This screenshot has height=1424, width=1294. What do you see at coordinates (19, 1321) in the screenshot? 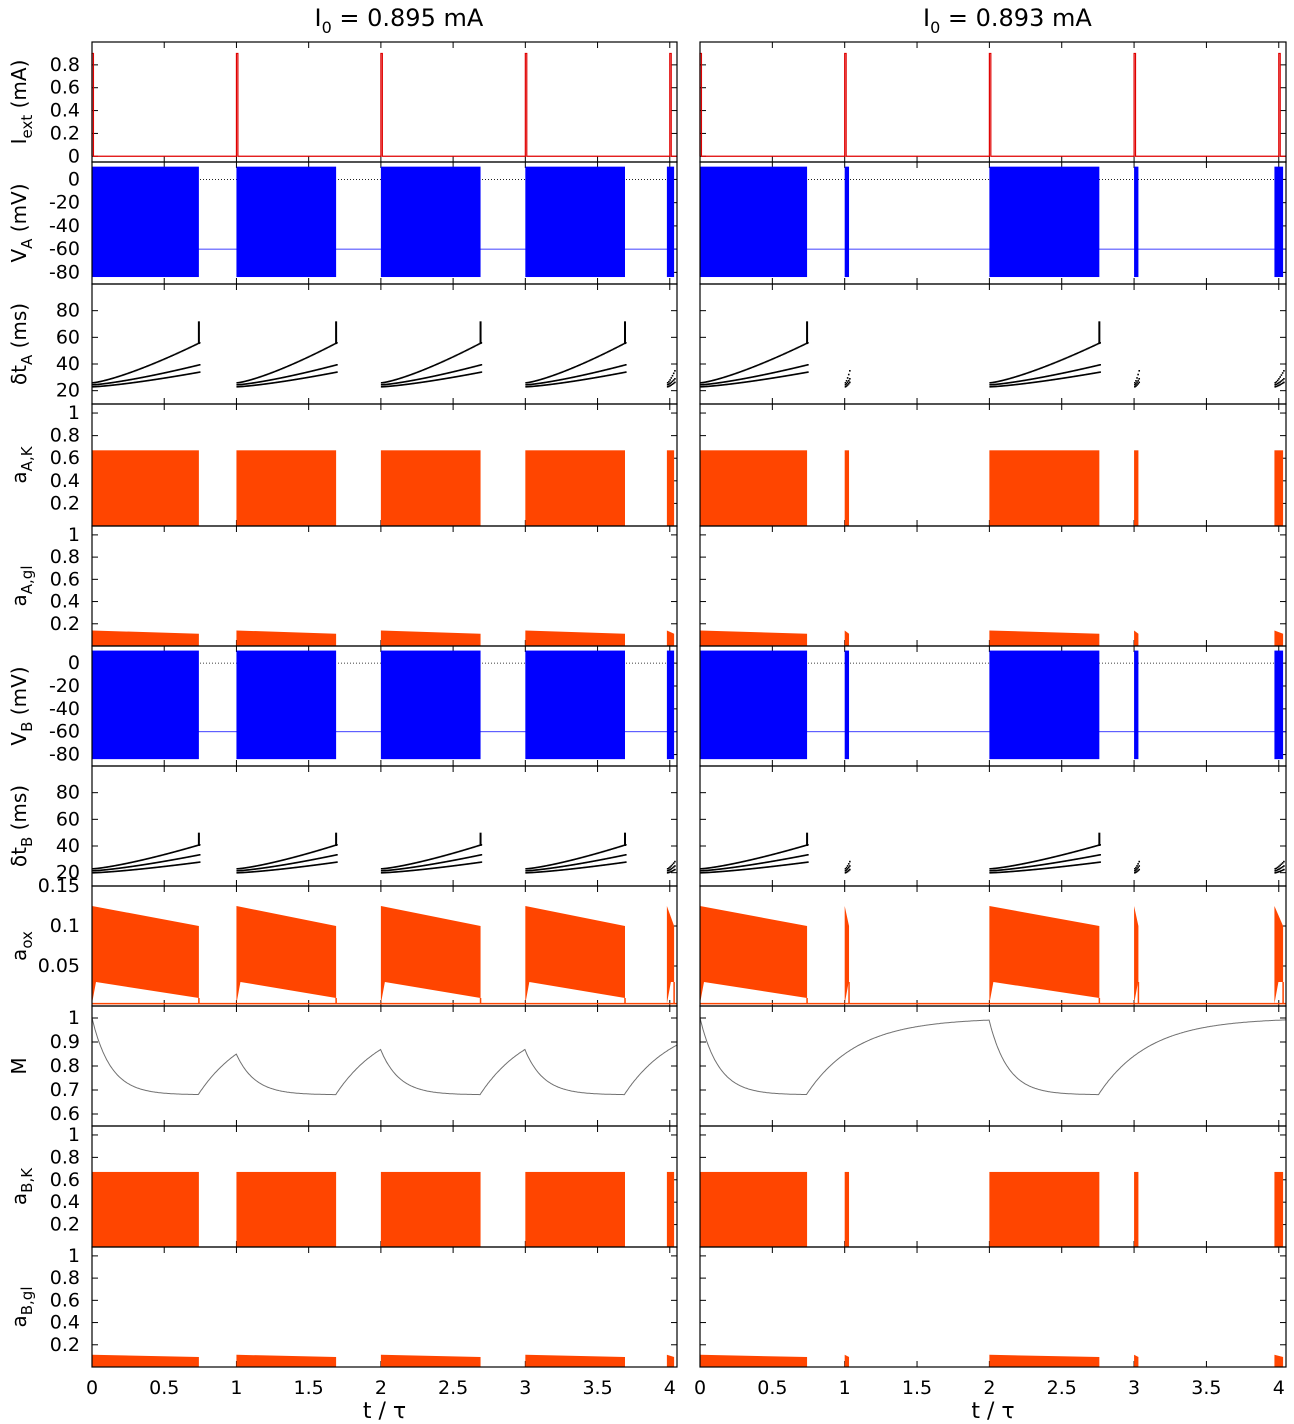
I see `y-label-main: a` at bounding box center [19, 1321].